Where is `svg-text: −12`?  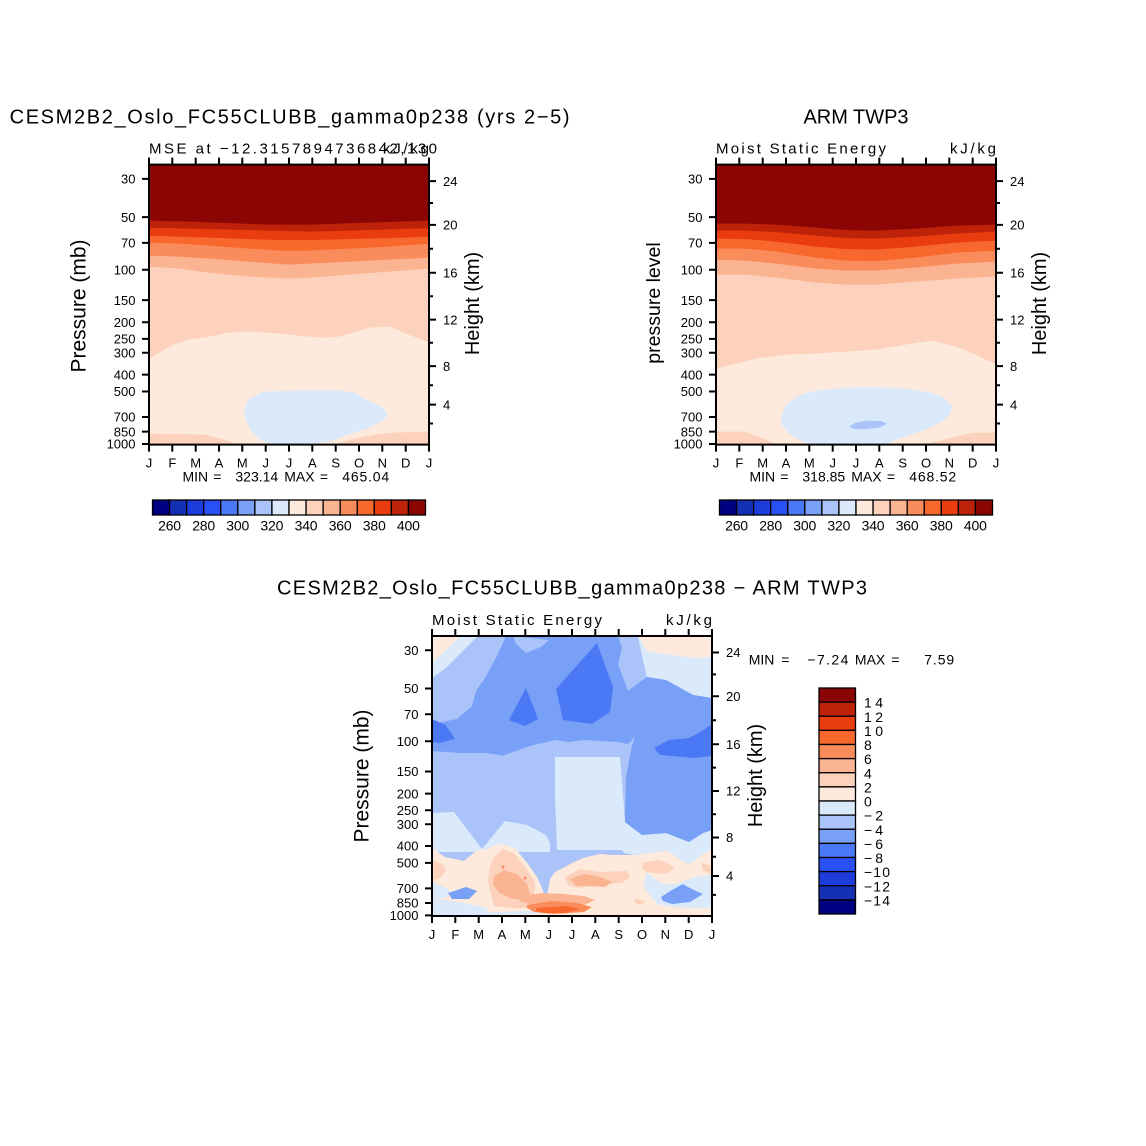 svg-text: −12 is located at coordinates (877, 886).